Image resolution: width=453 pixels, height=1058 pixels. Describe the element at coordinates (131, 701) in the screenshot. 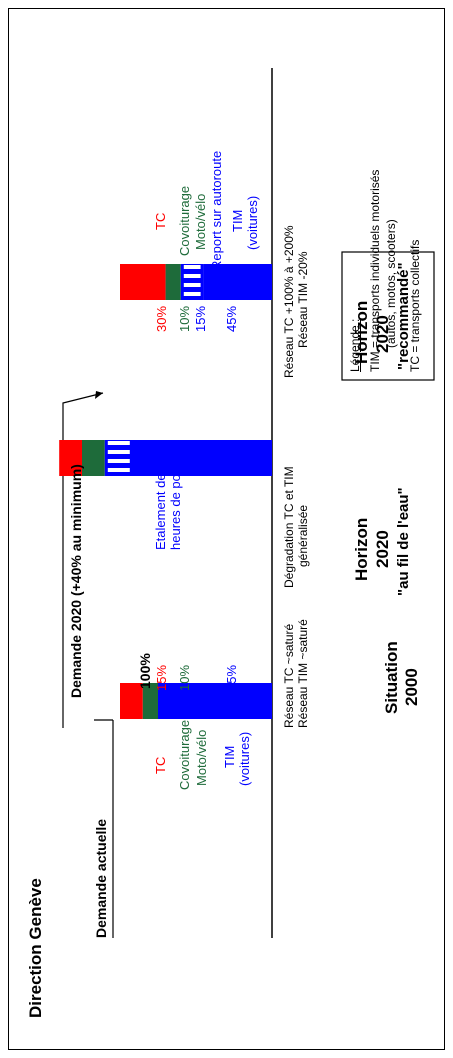

I see `bar-1-tc-segment` at that location.